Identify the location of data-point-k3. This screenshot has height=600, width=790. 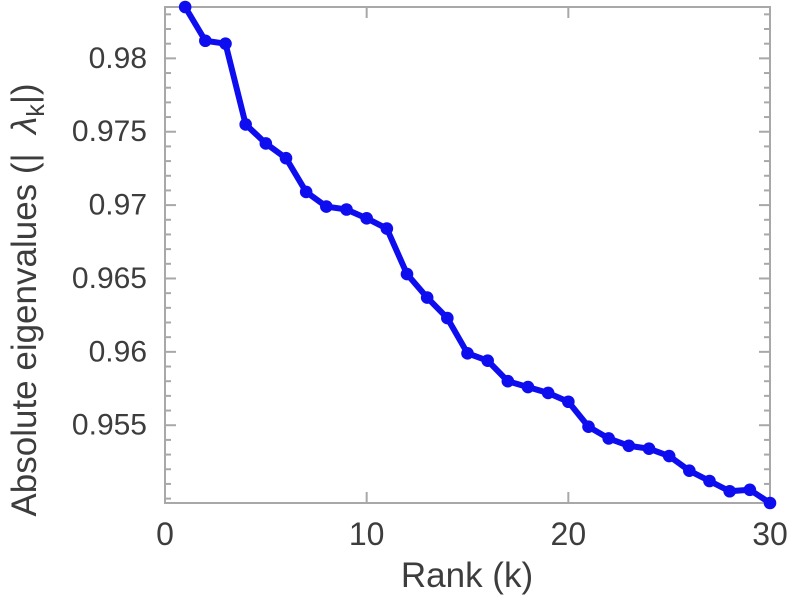
(225, 43).